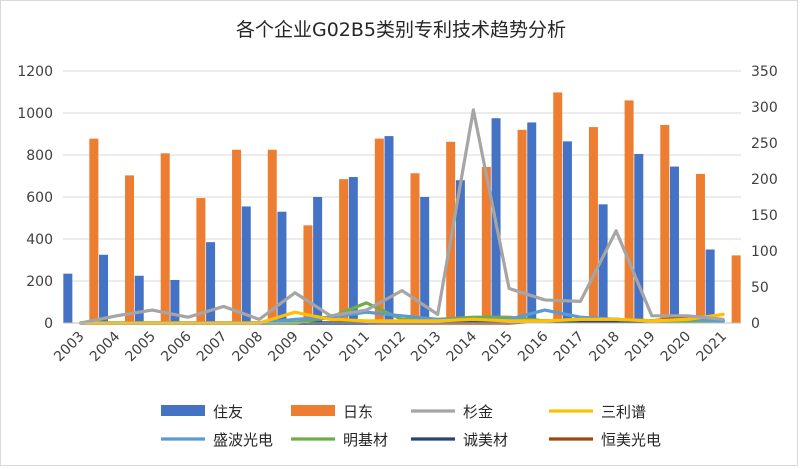 This screenshot has width=800, height=469. I want to click on y-left-tick-label: 1200, so click(35, 72).